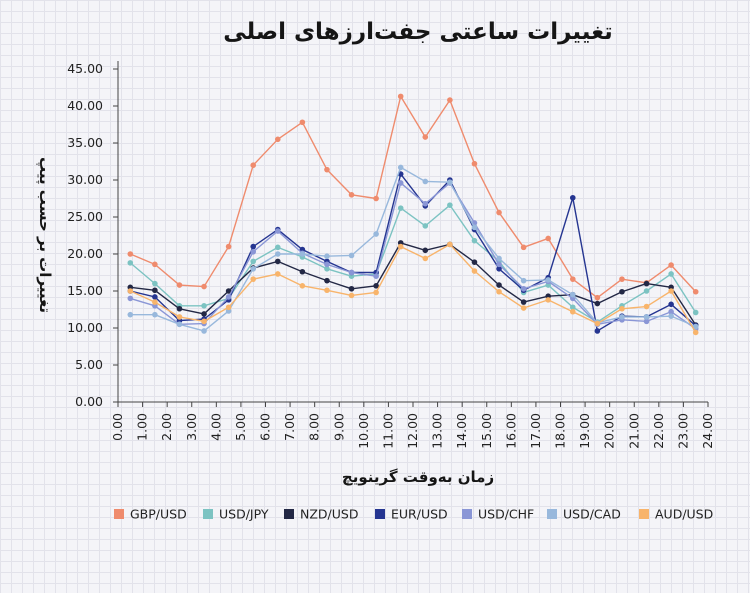 The image size is (750, 593). I want to click on legend-item-nzd-usd: NZD/USD, so click(321, 514).